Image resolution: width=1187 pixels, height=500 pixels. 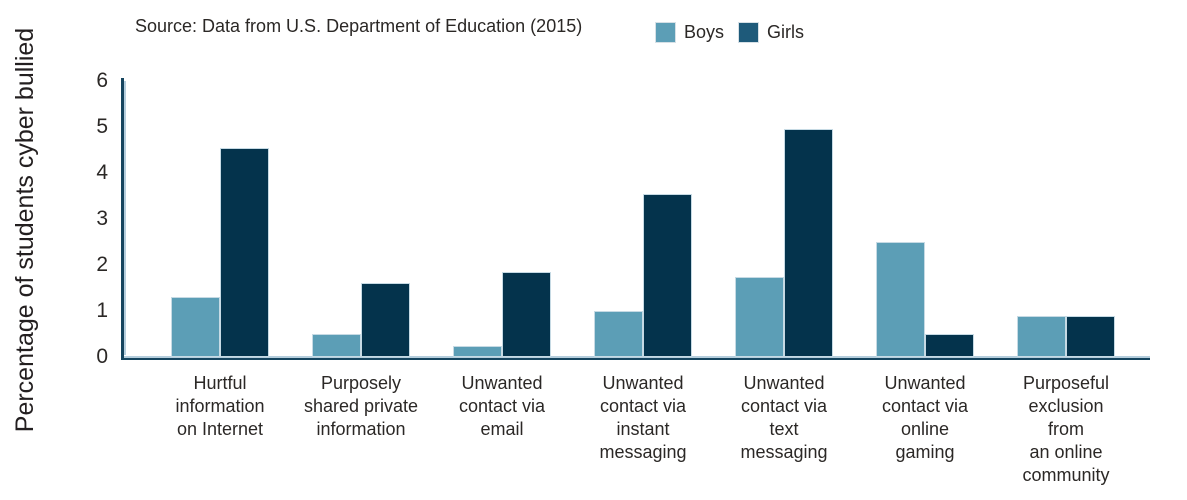 What do you see at coordinates (643, 429) in the screenshot?
I see `x-category-label-line: instant` at bounding box center [643, 429].